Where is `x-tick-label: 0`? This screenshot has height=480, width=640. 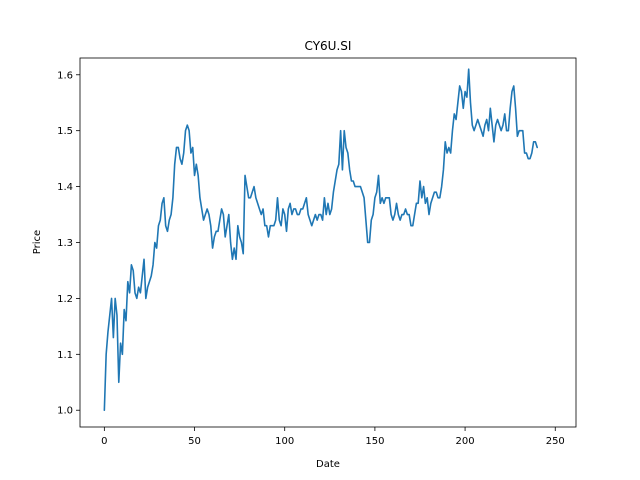 x-tick-label: 0 is located at coordinates (104, 441).